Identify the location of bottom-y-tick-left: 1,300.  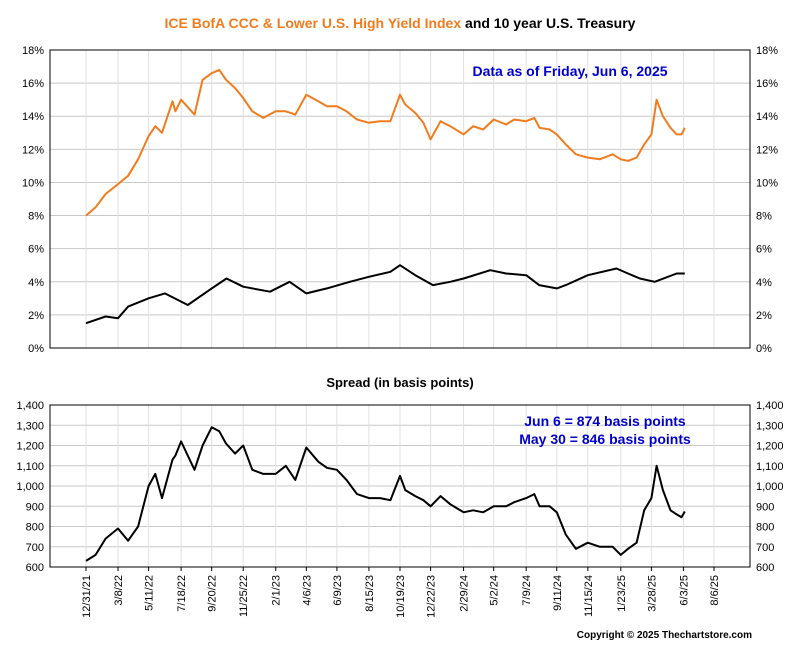
(30, 426).